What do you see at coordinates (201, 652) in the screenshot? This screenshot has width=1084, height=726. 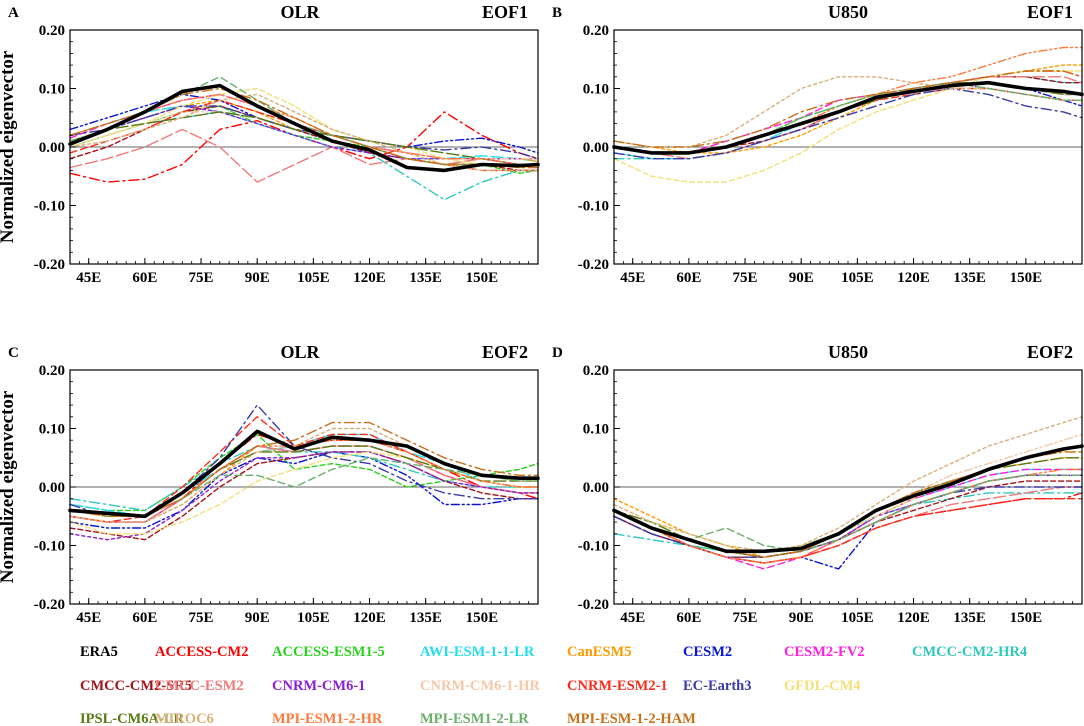 I see `legend-entry: ACCESS-CM2` at bounding box center [201, 652].